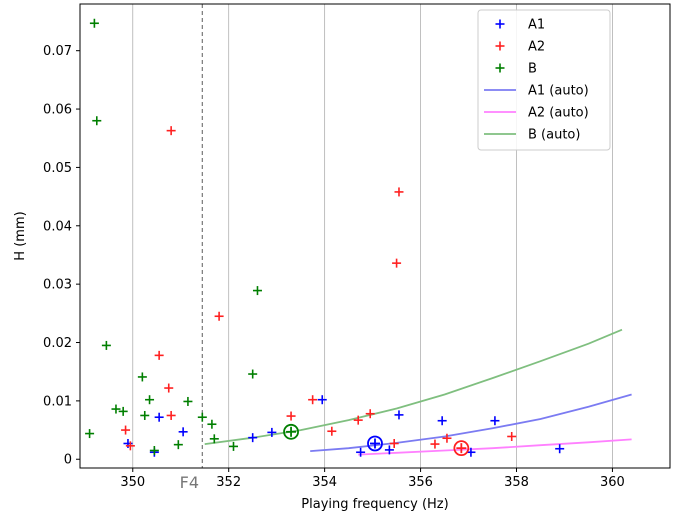 This screenshot has width=687, height=515. What do you see at coordinates (57, 168) in the screenshot?
I see `y-tick-label: 0.05` at bounding box center [57, 168].